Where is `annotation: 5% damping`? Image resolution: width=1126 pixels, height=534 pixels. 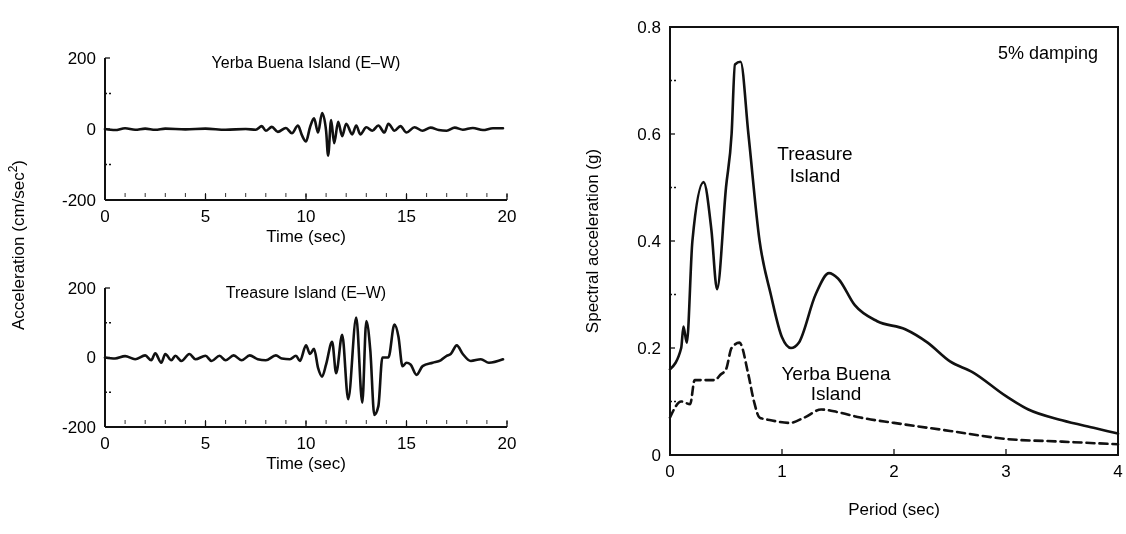
annotation: 5% damping is located at coordinates (1047, 53).